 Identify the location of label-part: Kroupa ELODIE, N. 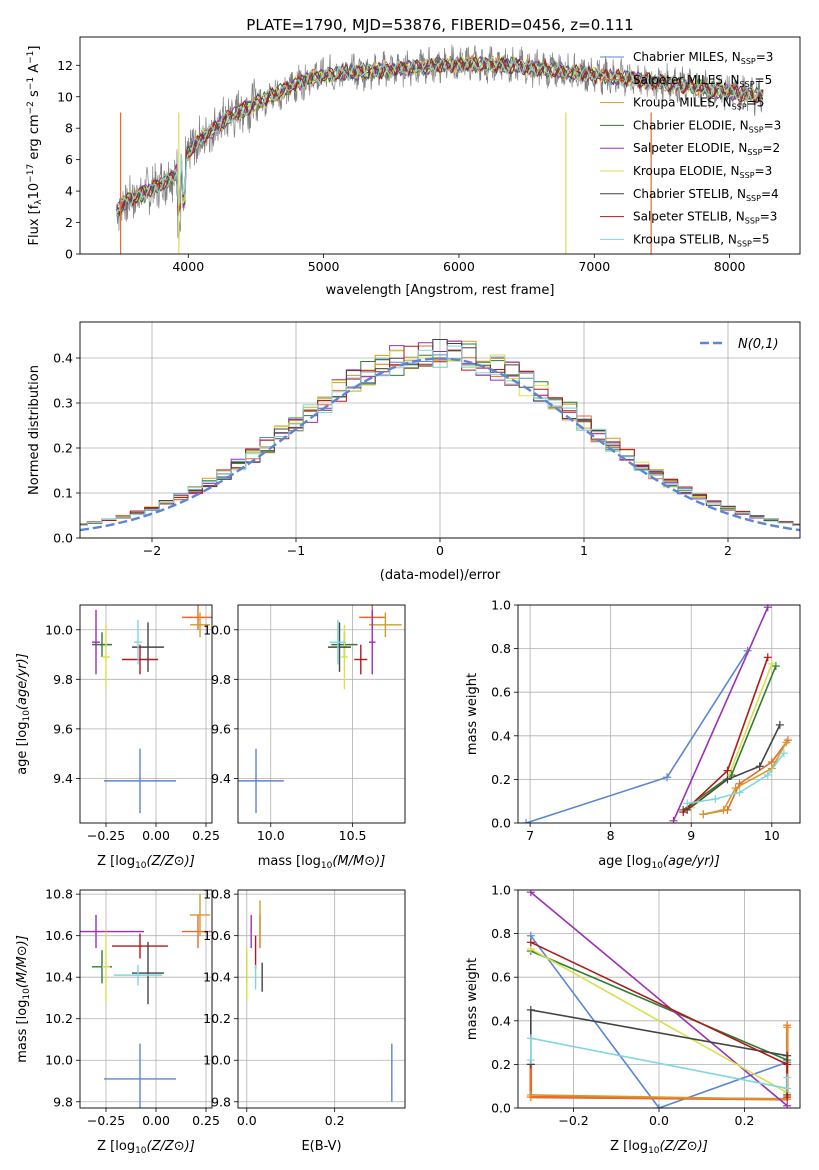
(686, 171).